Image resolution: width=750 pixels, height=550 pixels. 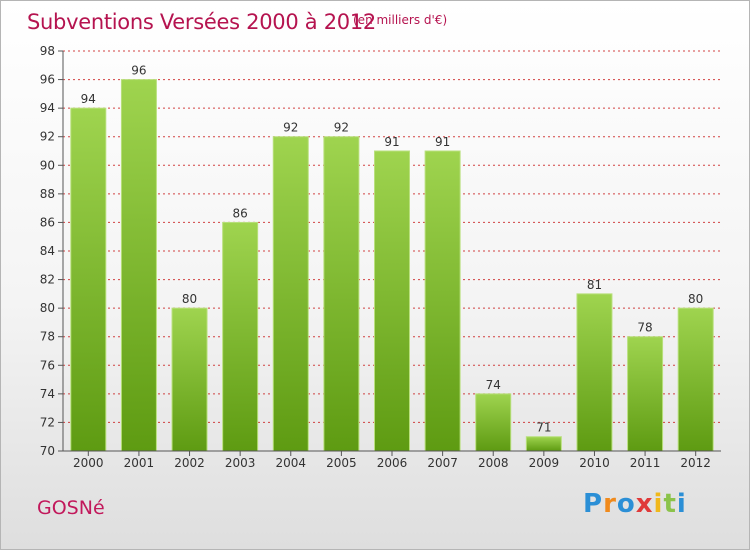 I want to click on y-tick-label: 86, so click(x=47, y=222).